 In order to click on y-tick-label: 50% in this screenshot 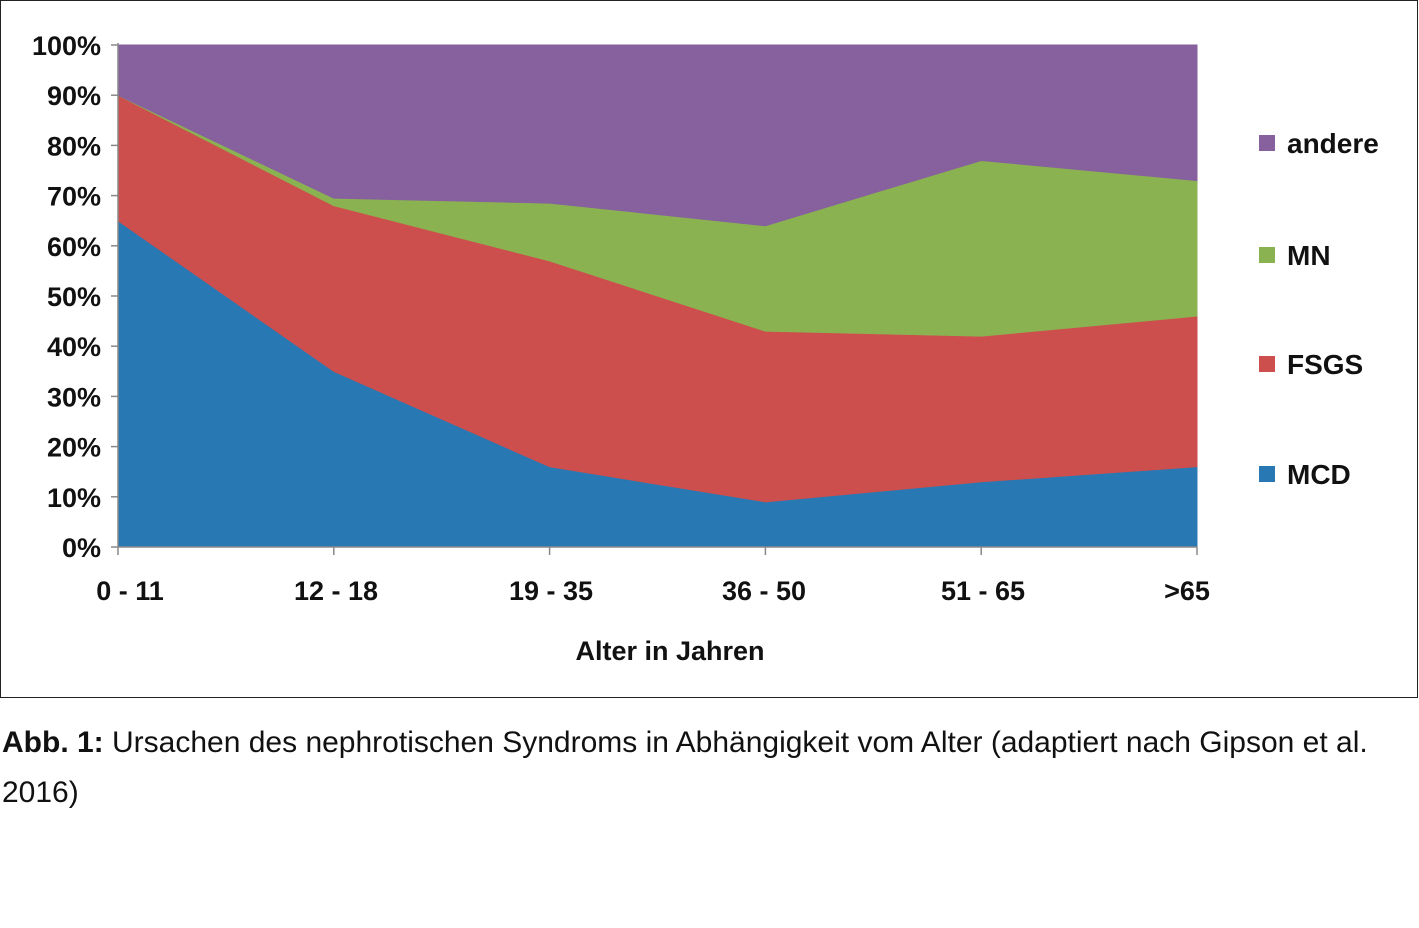, I will do `click(74, 297)`.